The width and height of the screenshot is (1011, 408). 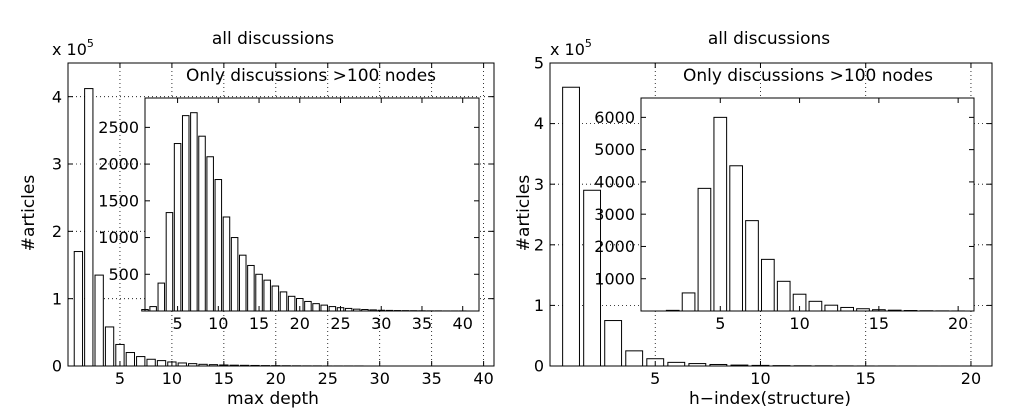 What do you see at coordinates (614, 149) in the screenshot?
I see `y-tick-label: 5000` at bounding box center [614, 149].